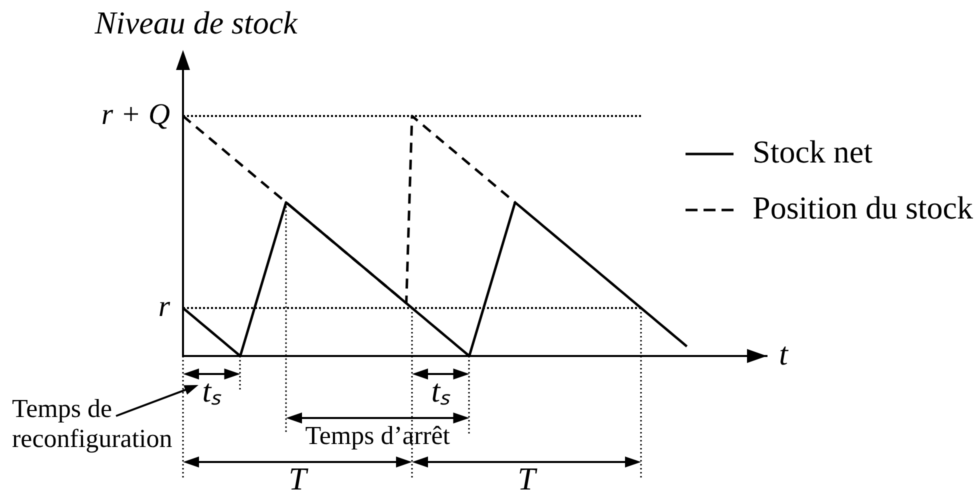  Describe the element at coordinates (196, 22) in the screenshot. I see `y-axis-title: Niveau de stock` at that location.